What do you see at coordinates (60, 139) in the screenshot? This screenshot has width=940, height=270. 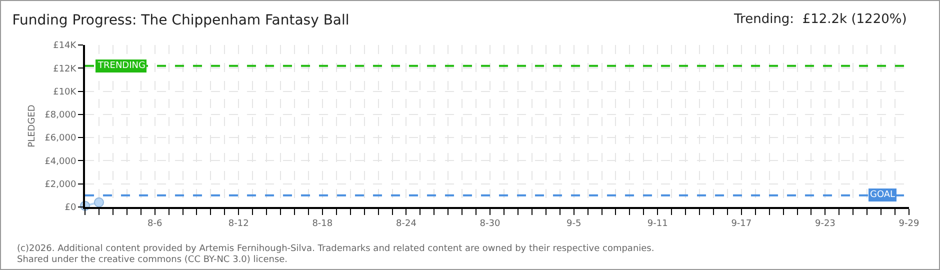 I see `y-tick-label: £6,000` at bounding box center [60, 139].